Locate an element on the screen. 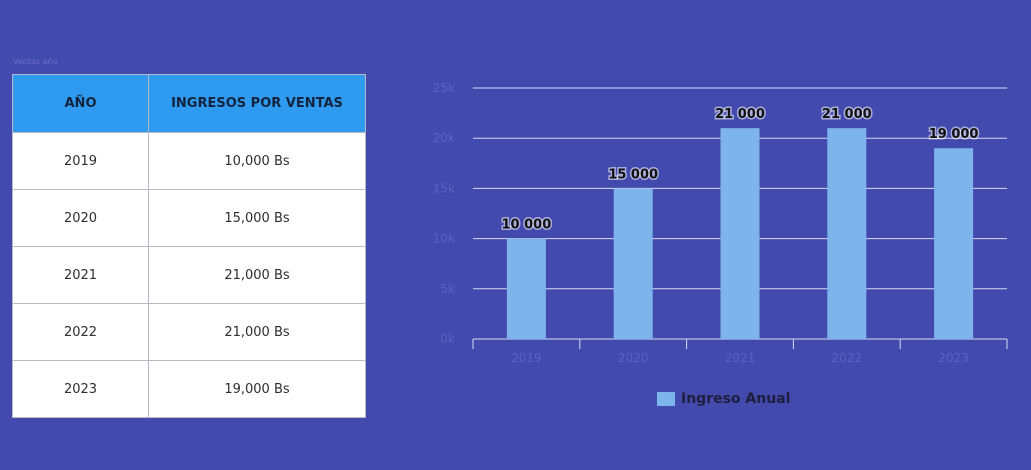 This screenshot has width=1031, height=470. x-tick-label: 2020 is located at coordinates (633, 358).